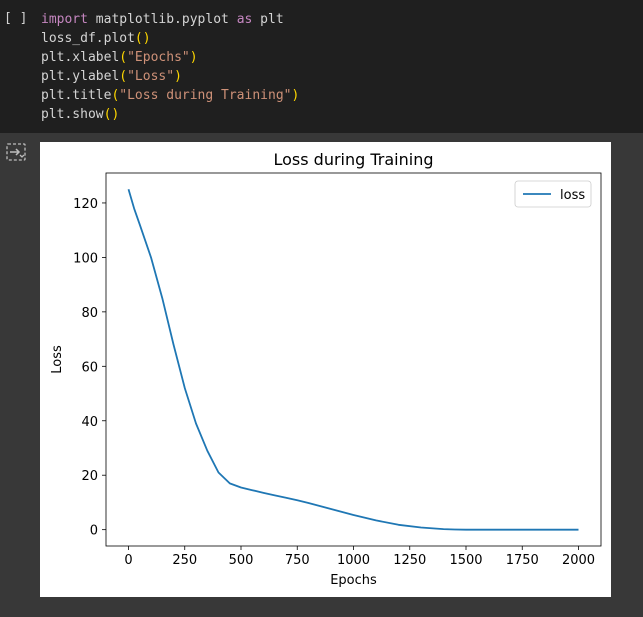 Image resolution: width=643 pixels, height=617 pixels. Describe the element at coordinates (89, 313) in the screenshot. I see `y-tick-label: 80` at that location.